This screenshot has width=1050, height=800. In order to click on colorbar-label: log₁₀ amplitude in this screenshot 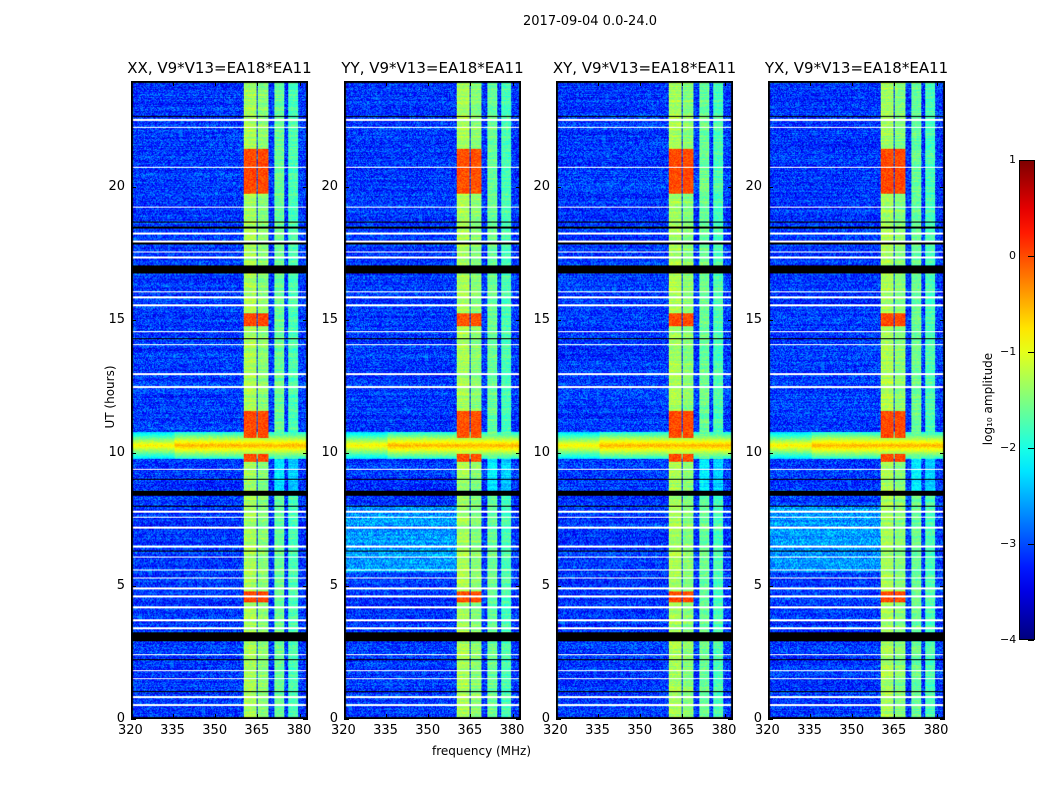, I will do `click(988, 399)`.